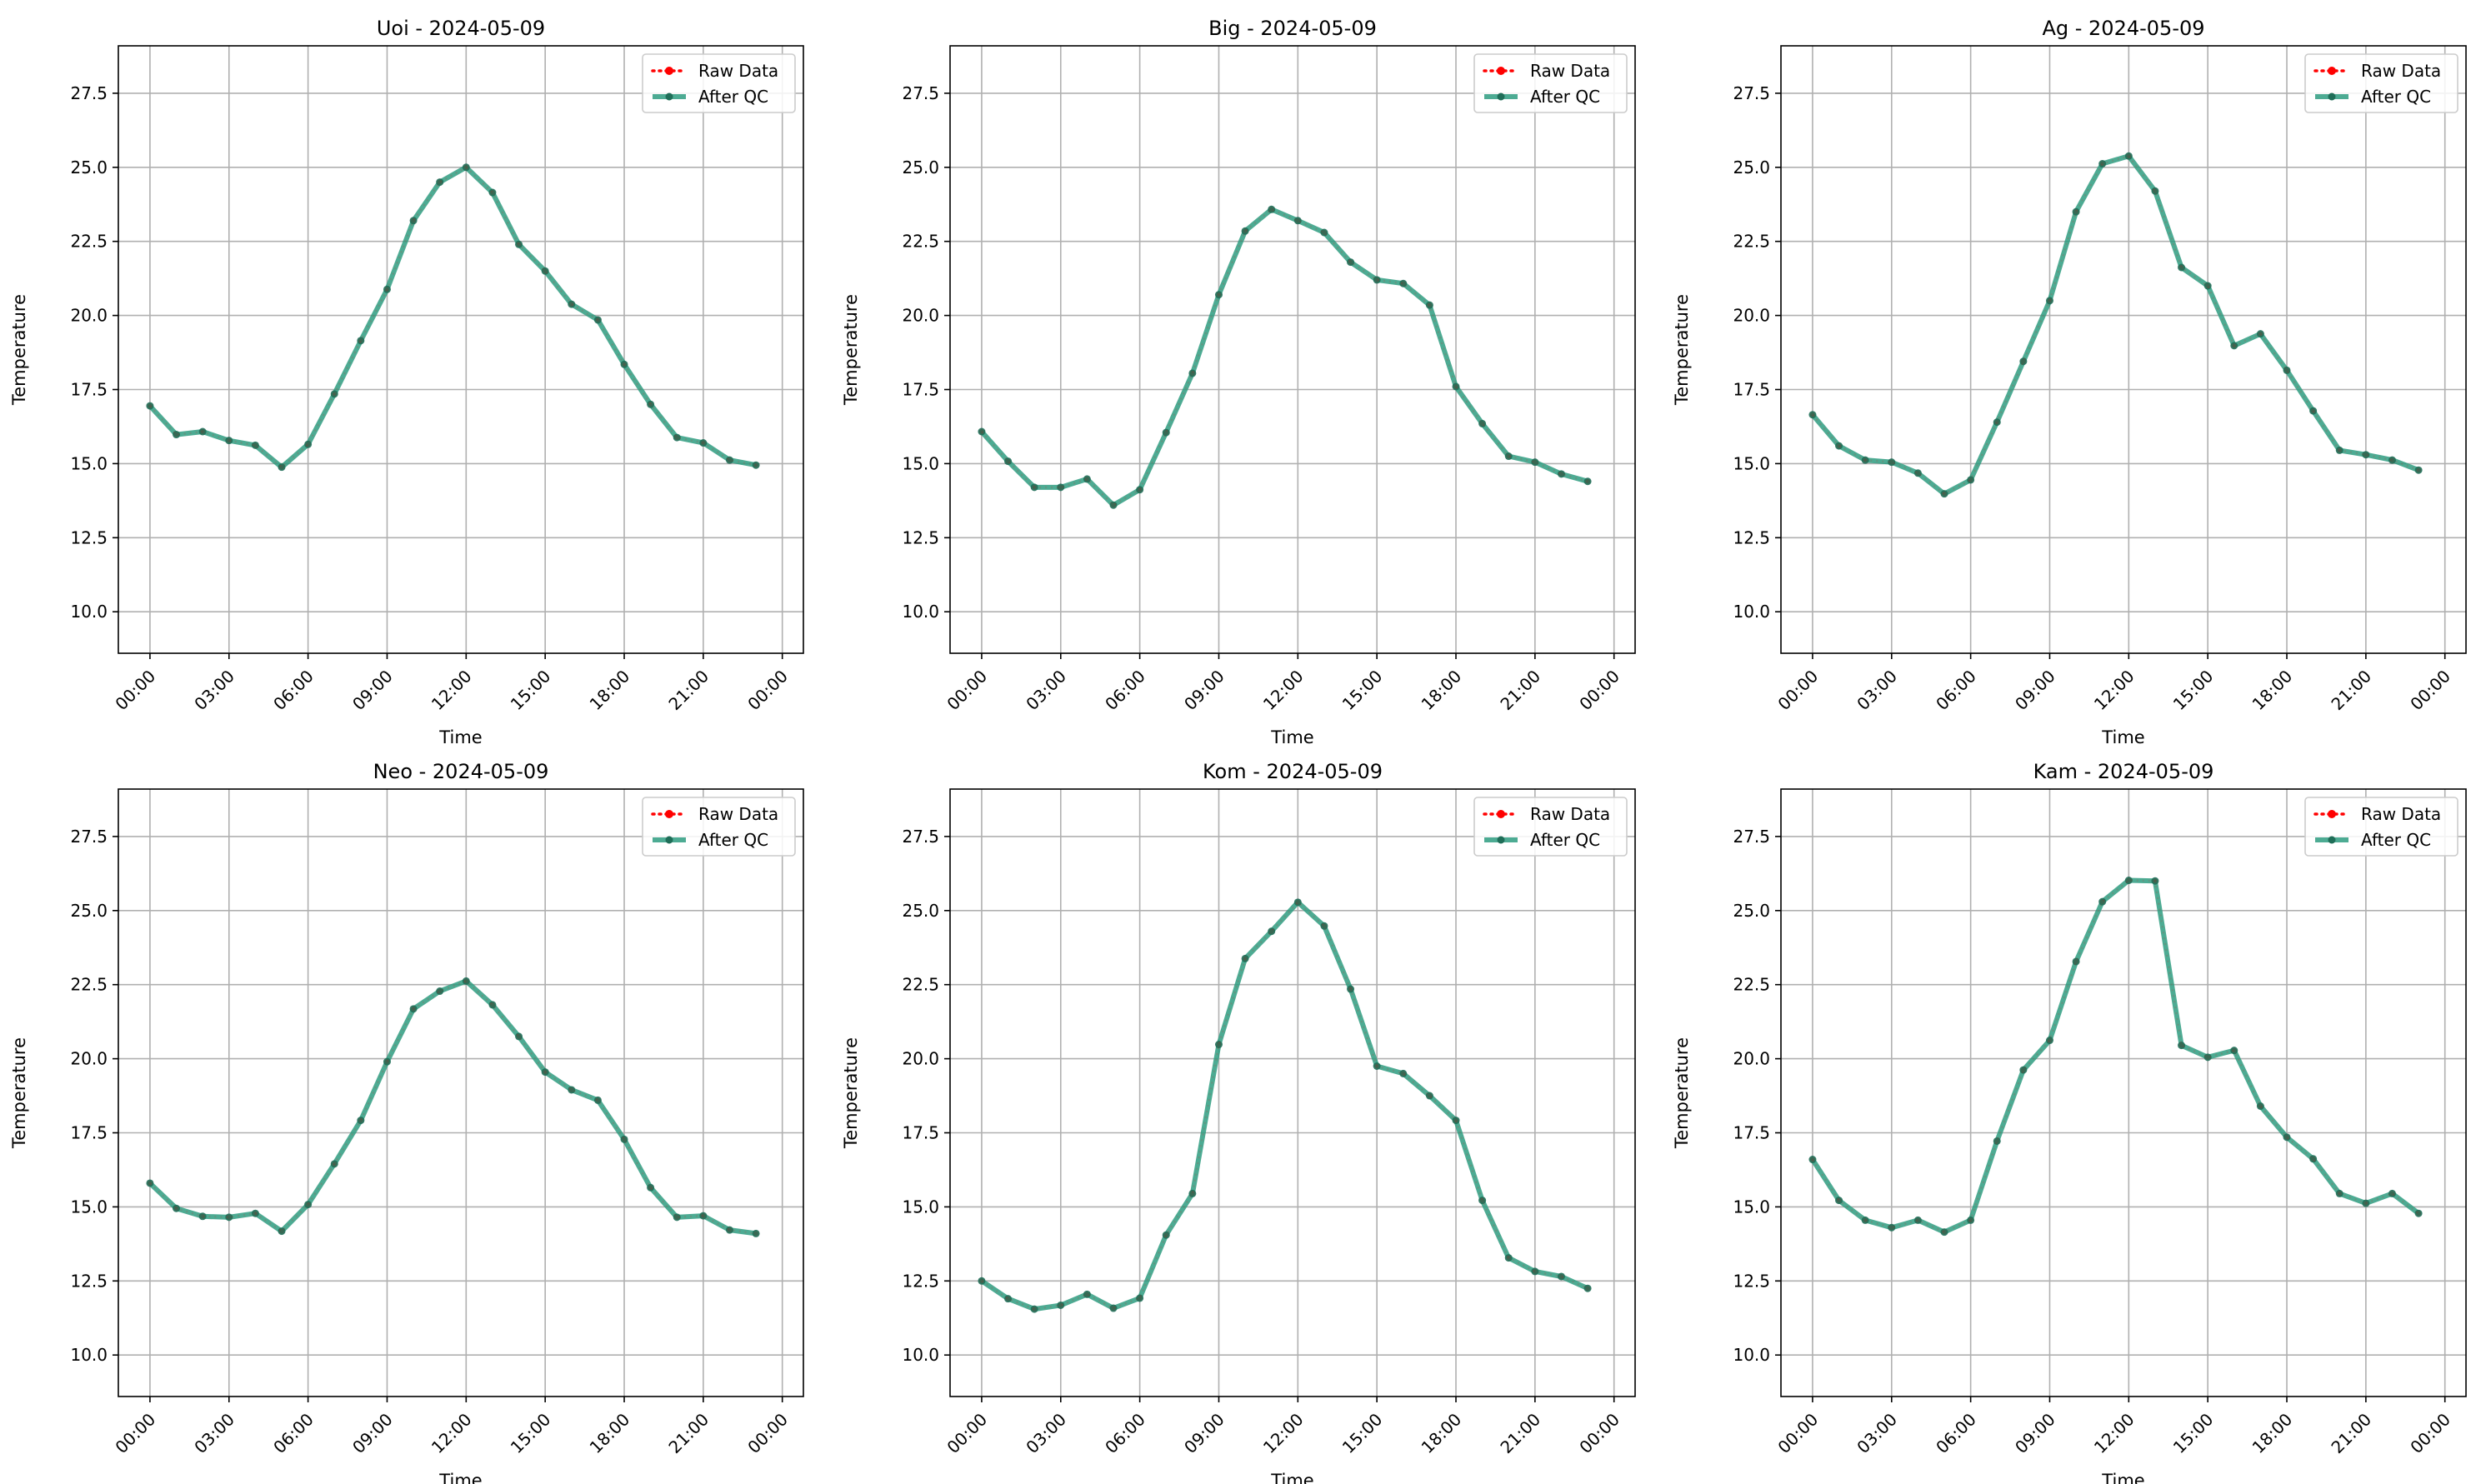  I want to click on y-tick-label: 10.0, so click(1752, 612).